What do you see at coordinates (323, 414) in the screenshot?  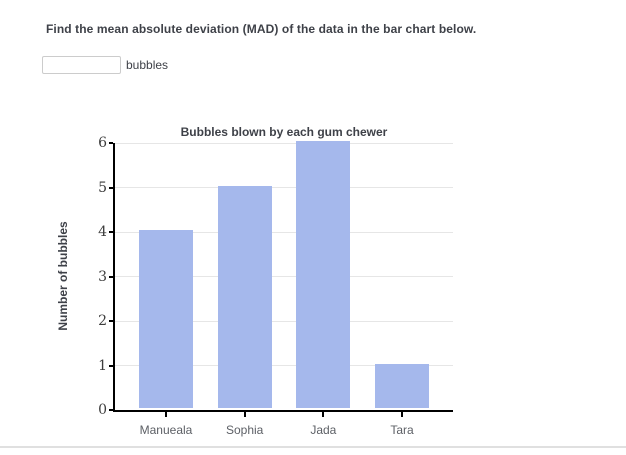 I see `x-tick-mark-jada` at bounding box center [323, 414].